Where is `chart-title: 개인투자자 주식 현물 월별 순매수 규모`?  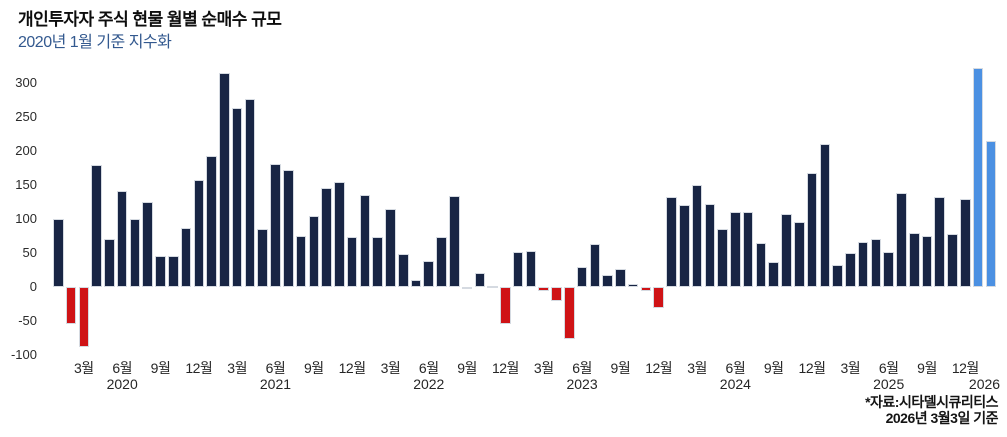 chart-title: 개인투자자 주식 현물 월별 순매수 규모 is located at coordinates (150, 19).